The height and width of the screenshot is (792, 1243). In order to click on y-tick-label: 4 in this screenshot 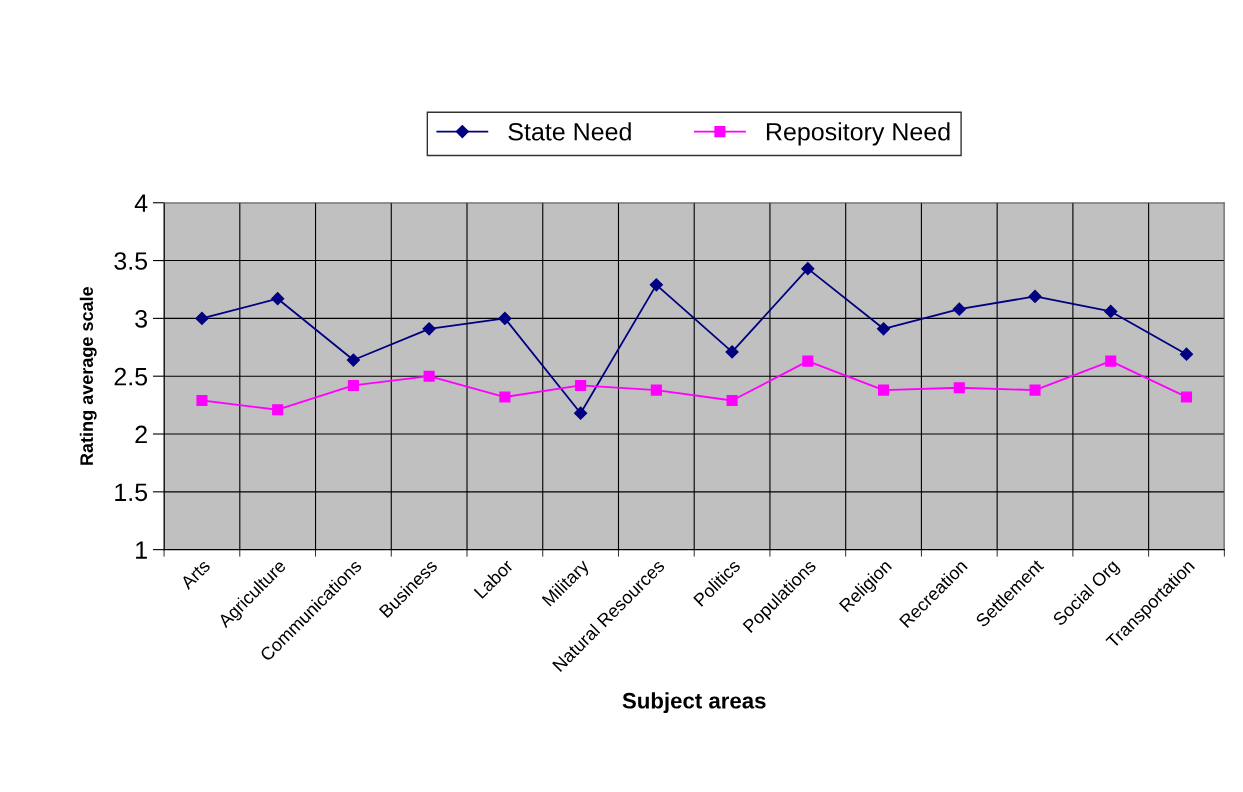, I will do `click(141, 203)`.